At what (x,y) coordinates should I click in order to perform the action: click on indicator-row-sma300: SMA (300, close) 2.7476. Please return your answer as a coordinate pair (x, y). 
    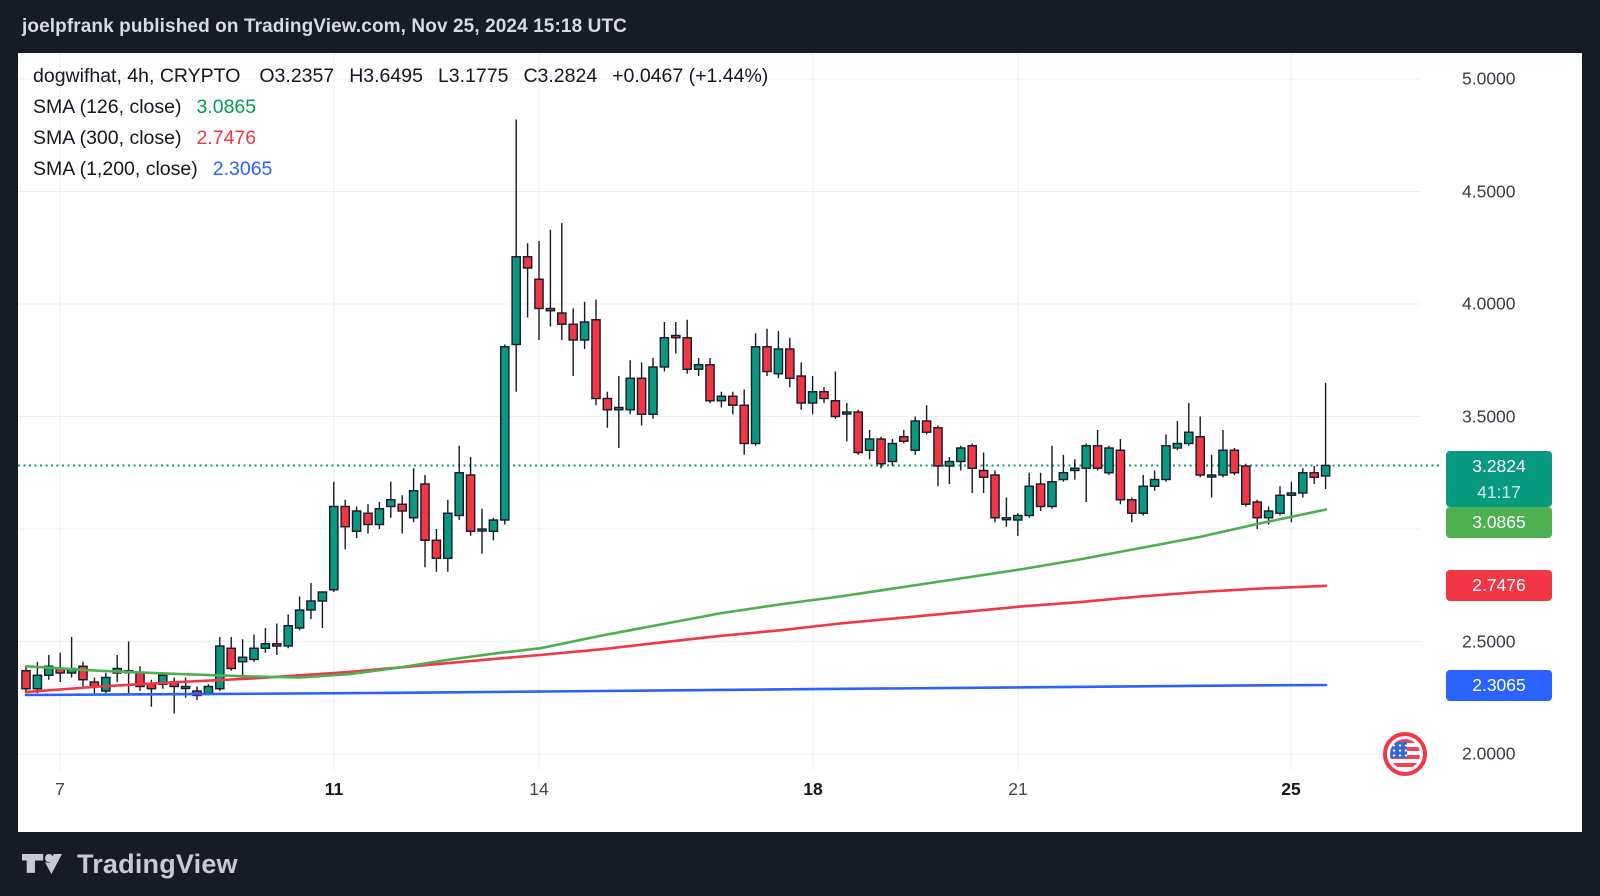
    Looking at the image, I should click on (400, 138).